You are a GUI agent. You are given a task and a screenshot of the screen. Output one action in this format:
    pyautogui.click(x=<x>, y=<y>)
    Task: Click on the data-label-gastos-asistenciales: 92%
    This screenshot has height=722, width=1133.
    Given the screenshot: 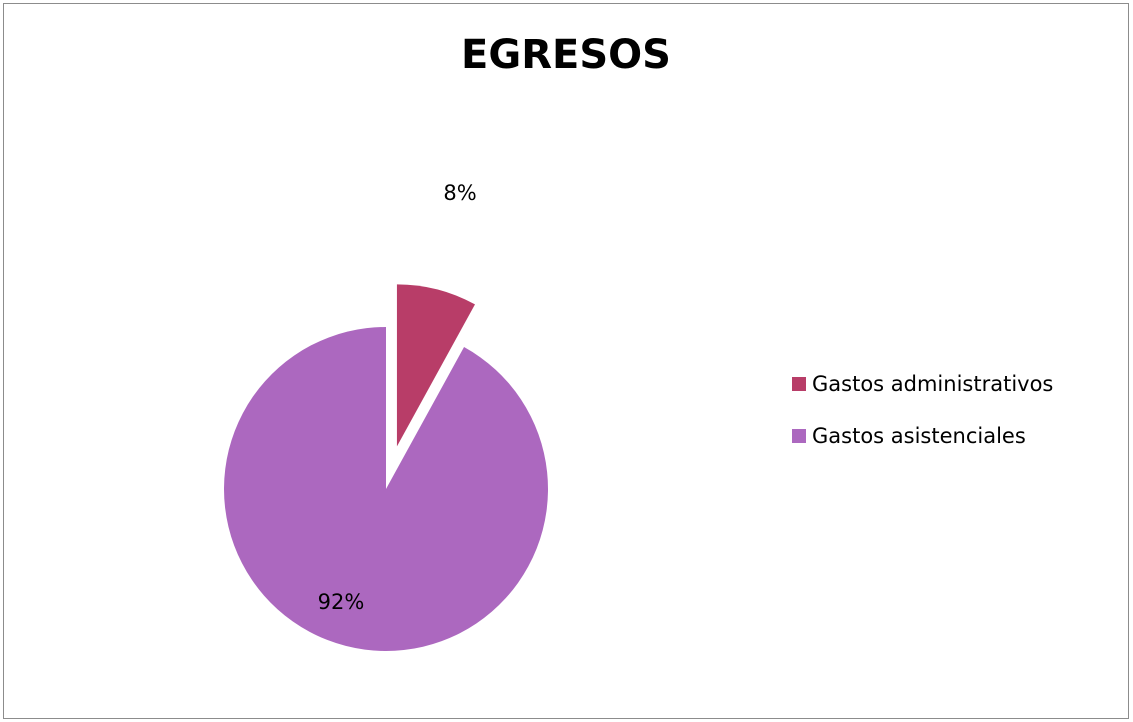 What is the action you would take?
    pyautogui.click(x=341, y=602)
    